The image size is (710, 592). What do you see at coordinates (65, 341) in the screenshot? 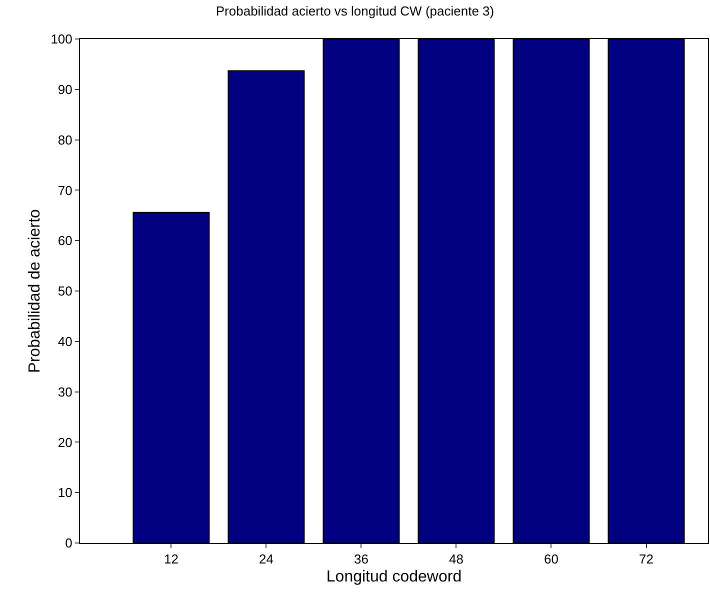
I see `y-tick-label: 40` at bounding box center [65, 341].